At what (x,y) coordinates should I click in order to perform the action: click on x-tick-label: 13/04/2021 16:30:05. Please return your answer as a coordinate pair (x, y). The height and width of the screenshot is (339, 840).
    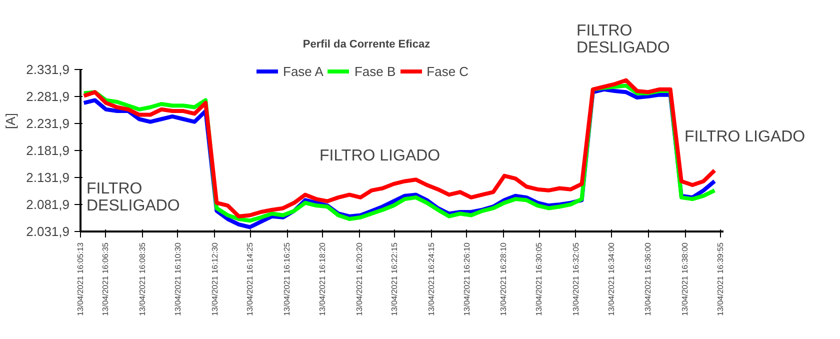
    Looking at the image, I should click on (539, 279).